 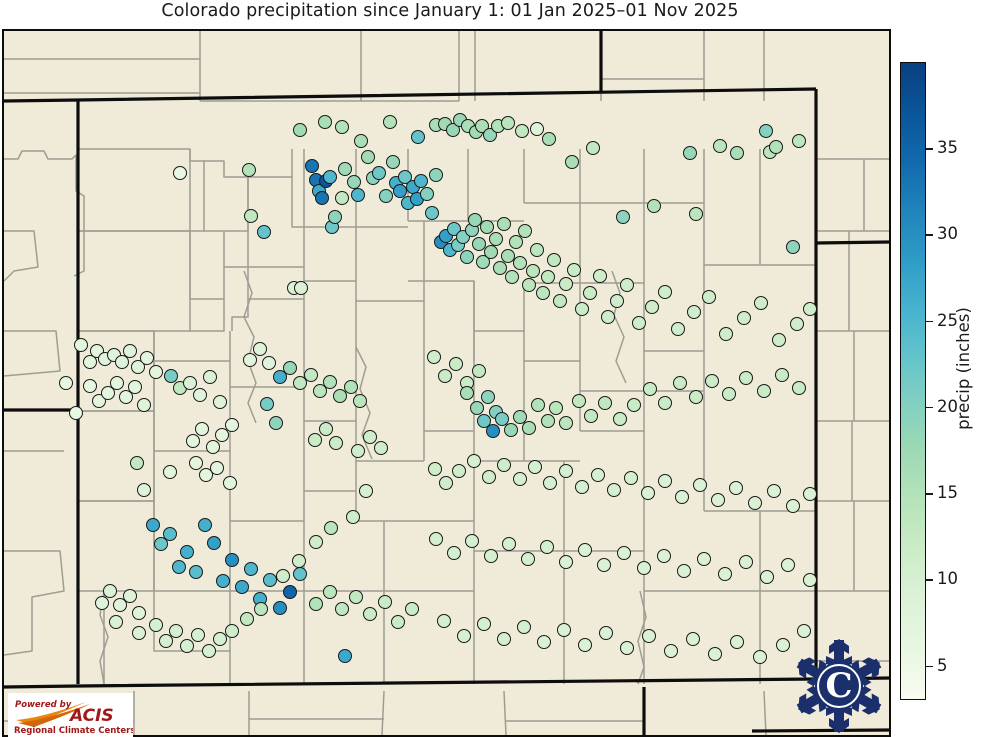 What do you see at coordinates (839, 686) in the screenshot?
I see `snowflake-icon: C` at bounding box center [839, 686].